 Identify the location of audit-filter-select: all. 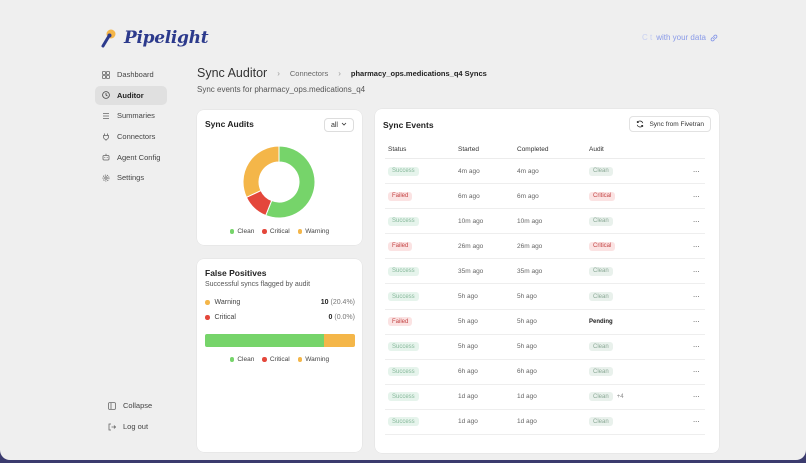
(339, 125).